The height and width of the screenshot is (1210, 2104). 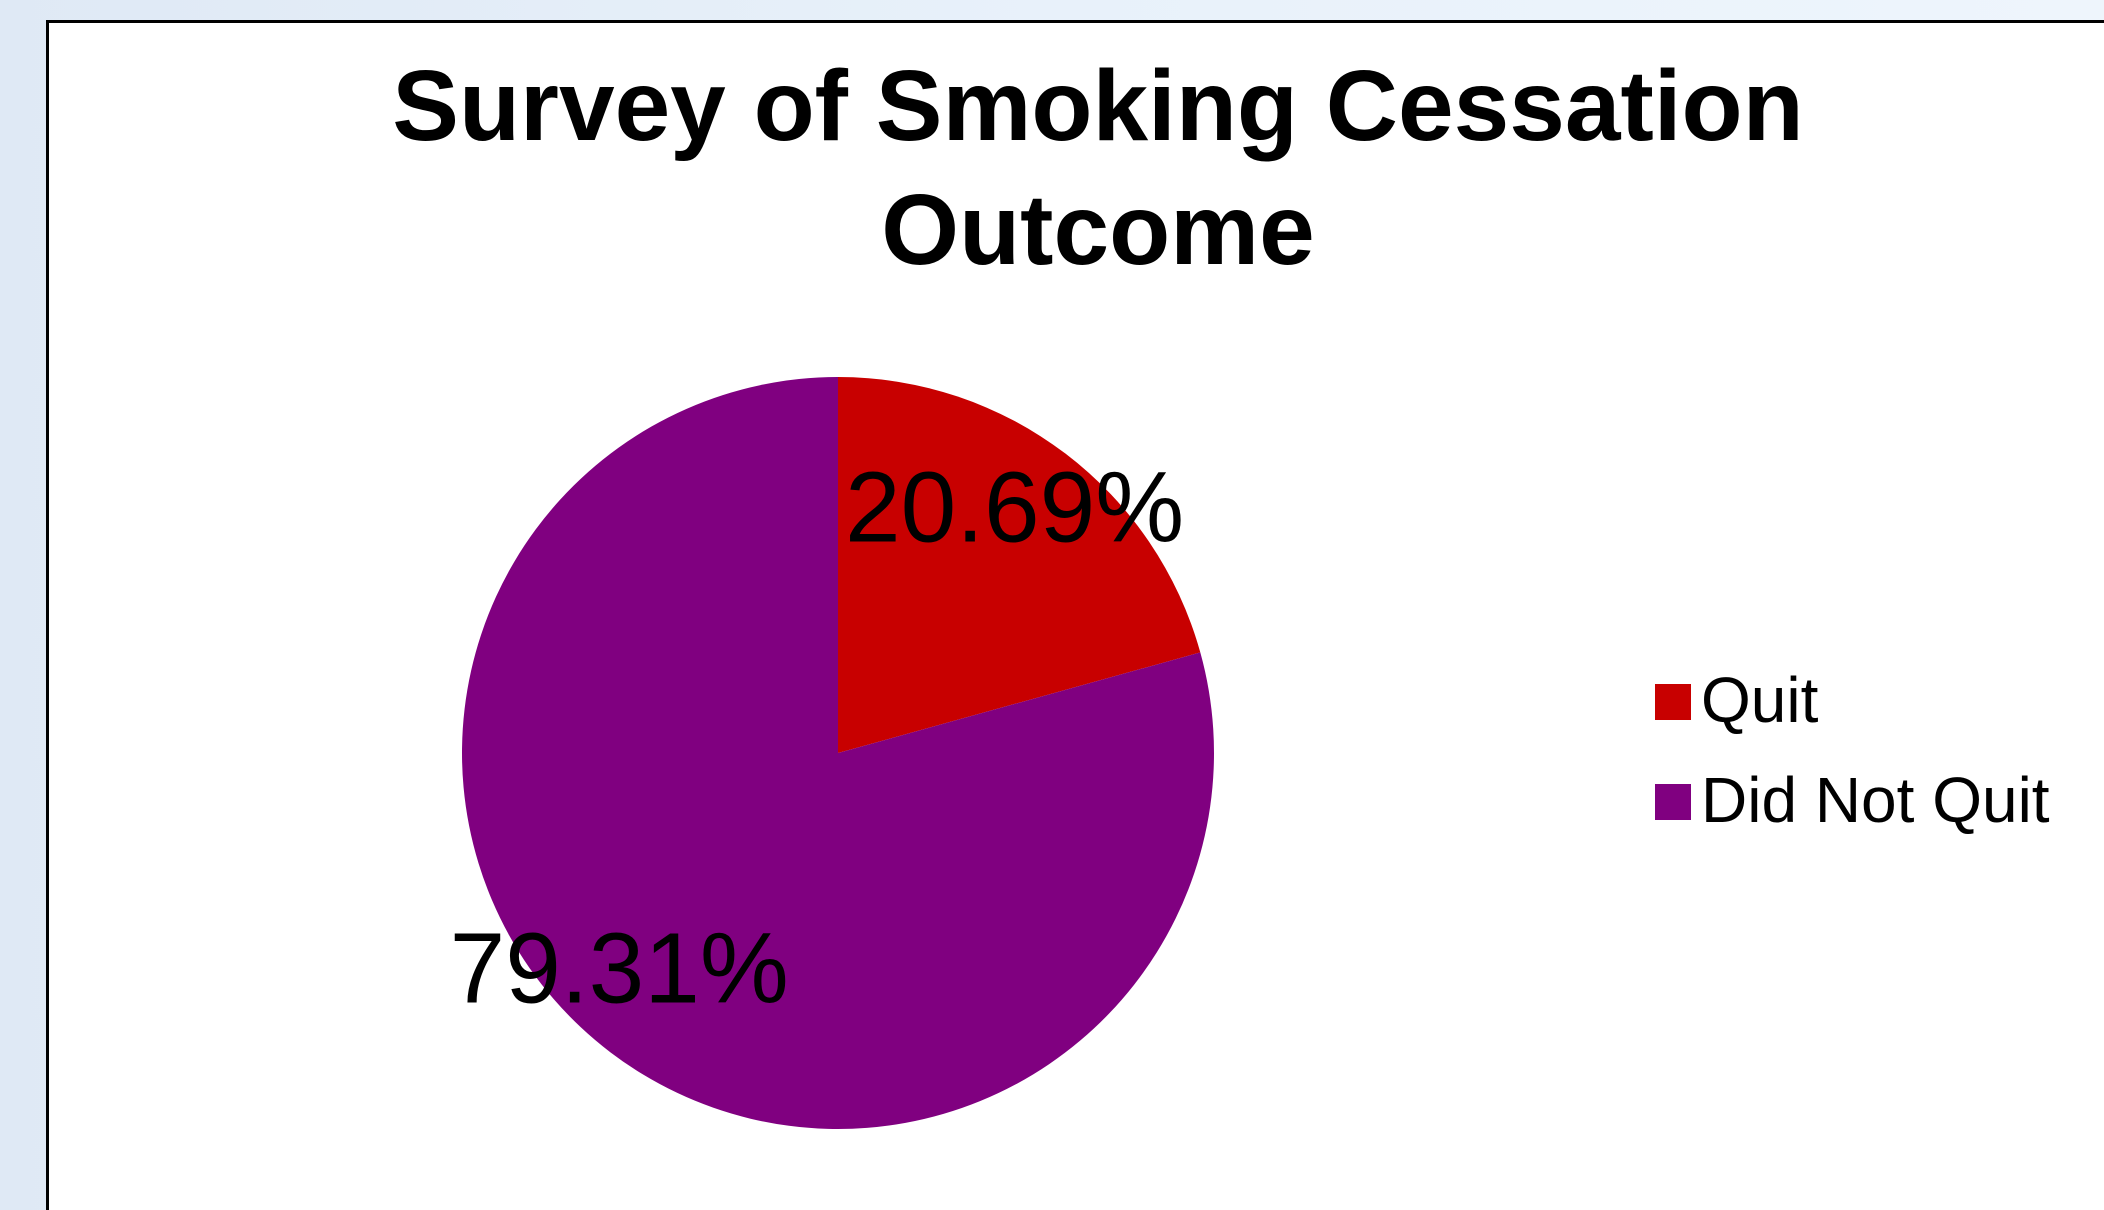 I want to click on legend-swatch-did-not-quit, so click(x=1673, y=802).